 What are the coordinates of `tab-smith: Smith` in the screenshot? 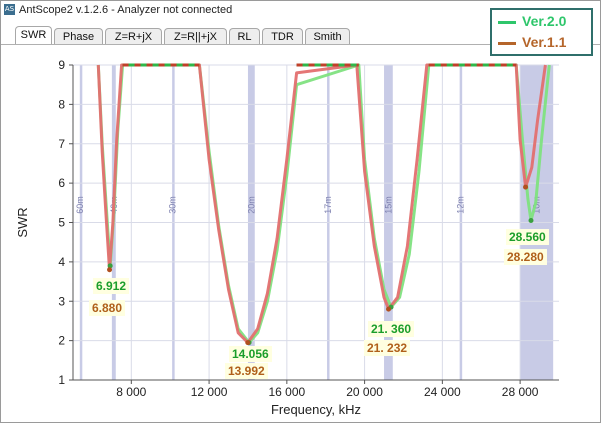 It's located at (327, 36).